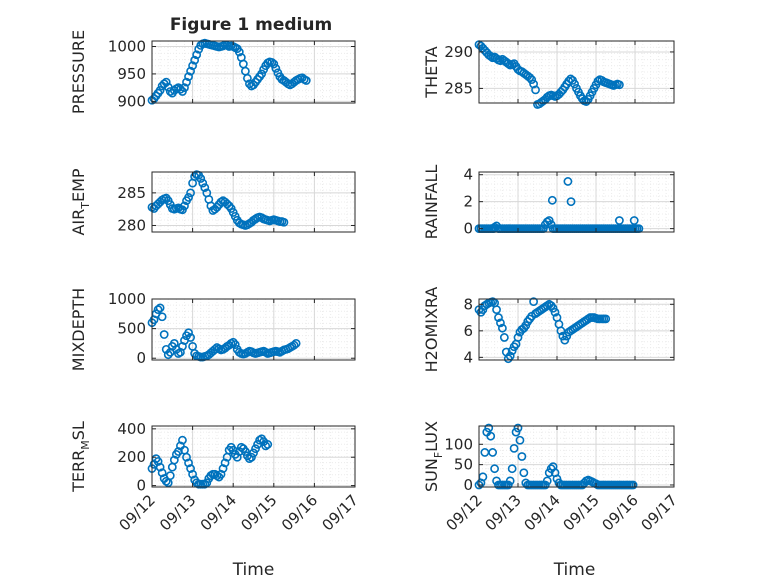 Image resolution: width=778 pixels, height=583 pixels. I want to click on y-axis-label: AIRTEMP, so click(80, 201).